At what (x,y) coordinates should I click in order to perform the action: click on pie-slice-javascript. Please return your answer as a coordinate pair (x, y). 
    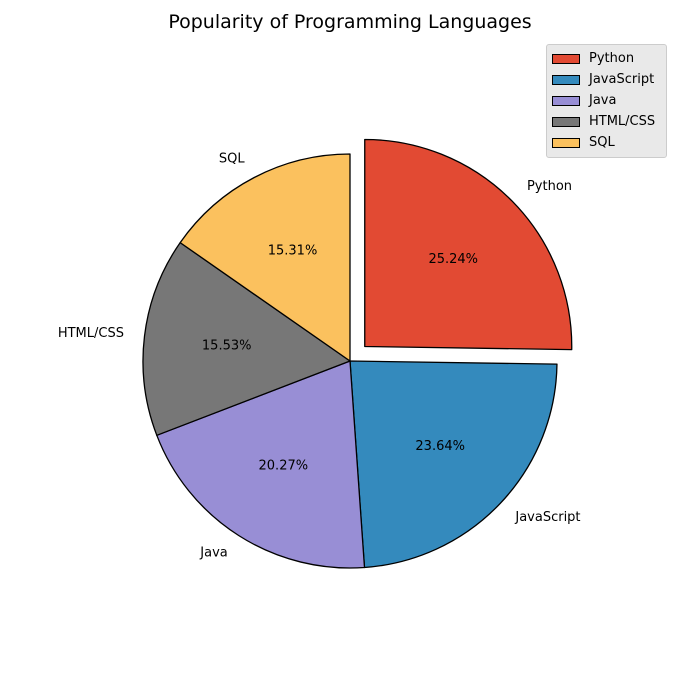
    Looking at the image, I should click on (453, 464).